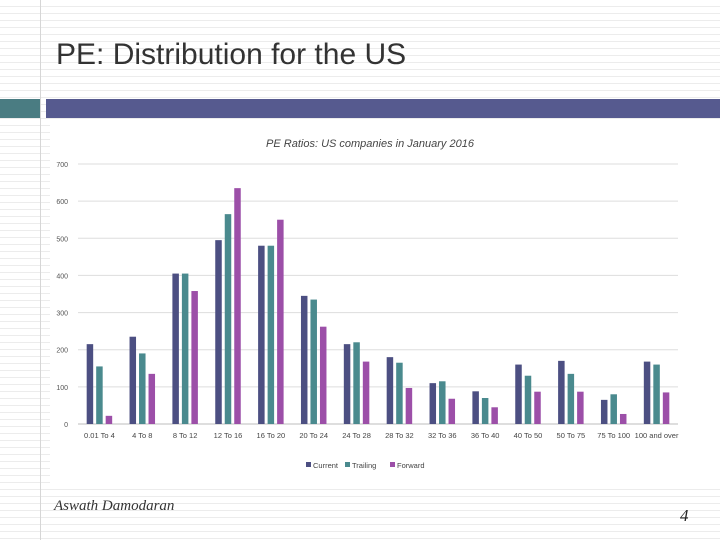  What do you see at coordinates (684, 515) in the screenshot?
I see `page-number: 4` at bounding box center [684, 515].